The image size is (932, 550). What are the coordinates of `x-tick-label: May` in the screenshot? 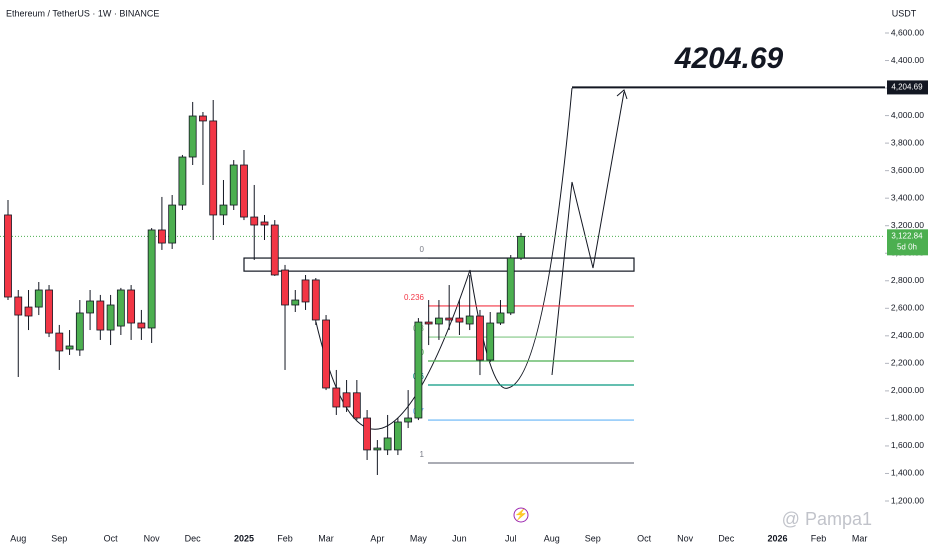 It's located at (419, 538).